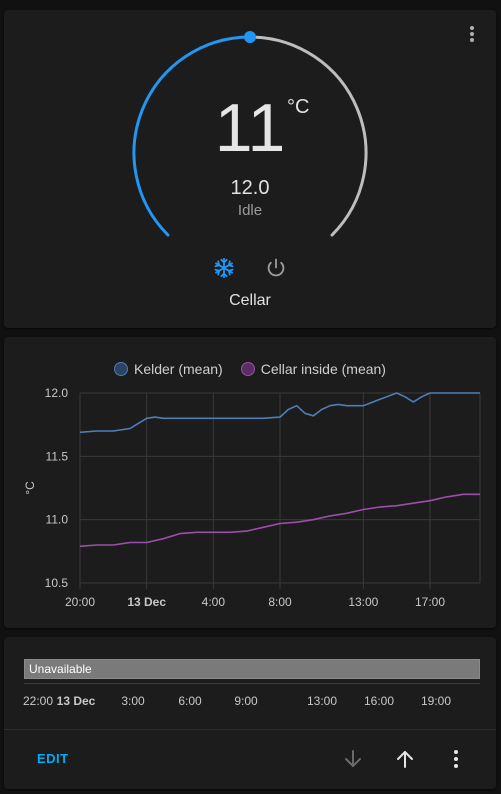  I want to click on snowflake-icon, so click(224, 268).